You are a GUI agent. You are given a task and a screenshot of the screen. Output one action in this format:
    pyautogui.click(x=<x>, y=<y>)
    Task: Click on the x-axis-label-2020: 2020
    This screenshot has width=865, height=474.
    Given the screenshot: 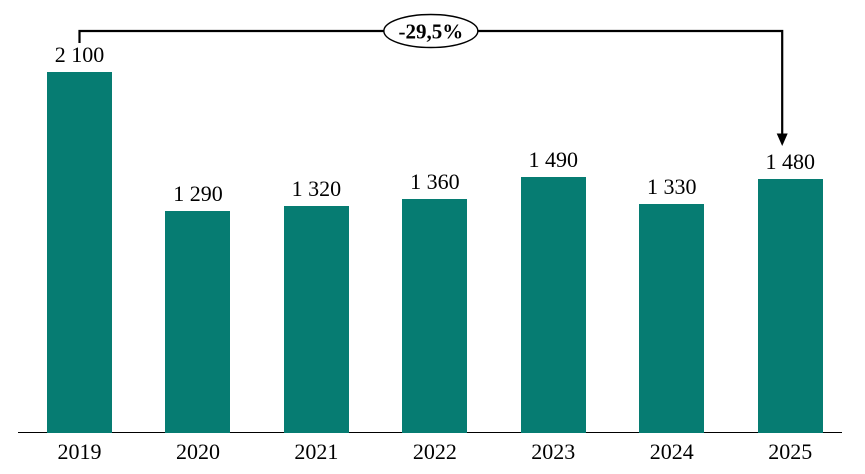 What is the action you would take?
    pyautogui.click(x=197, y=451)
    